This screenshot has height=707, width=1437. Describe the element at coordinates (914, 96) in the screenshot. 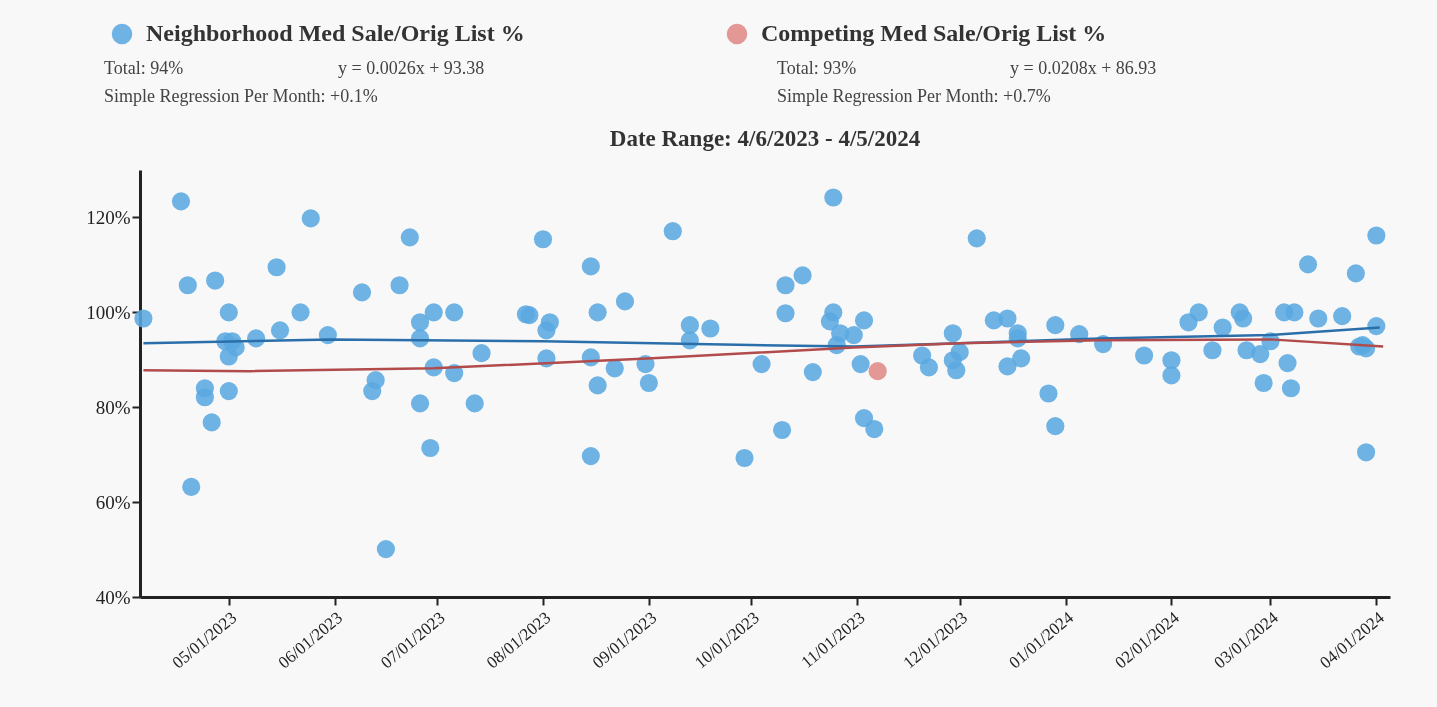

I see `text: Simple Regression Per Month: +0.7%` at that location.